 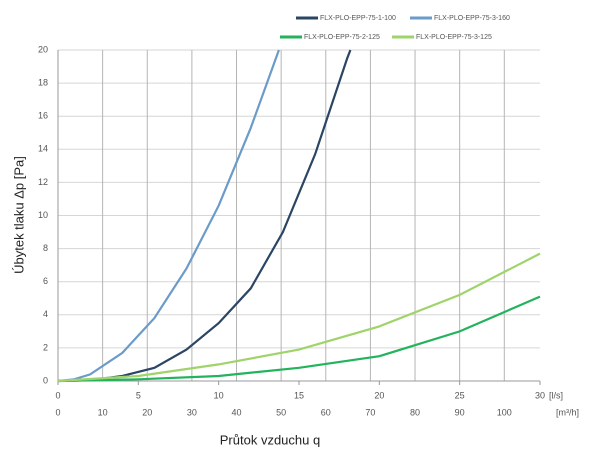 I want to click on x2-tick-label: 100, so click(x=504, y=412).